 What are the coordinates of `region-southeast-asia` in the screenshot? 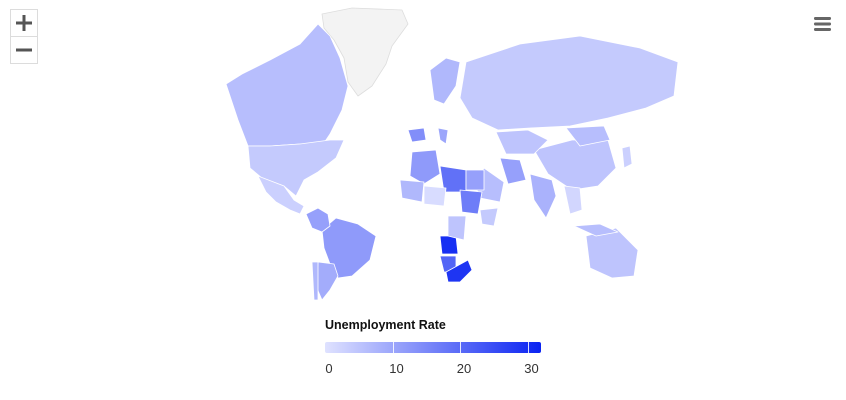 It's located at (573, 200).